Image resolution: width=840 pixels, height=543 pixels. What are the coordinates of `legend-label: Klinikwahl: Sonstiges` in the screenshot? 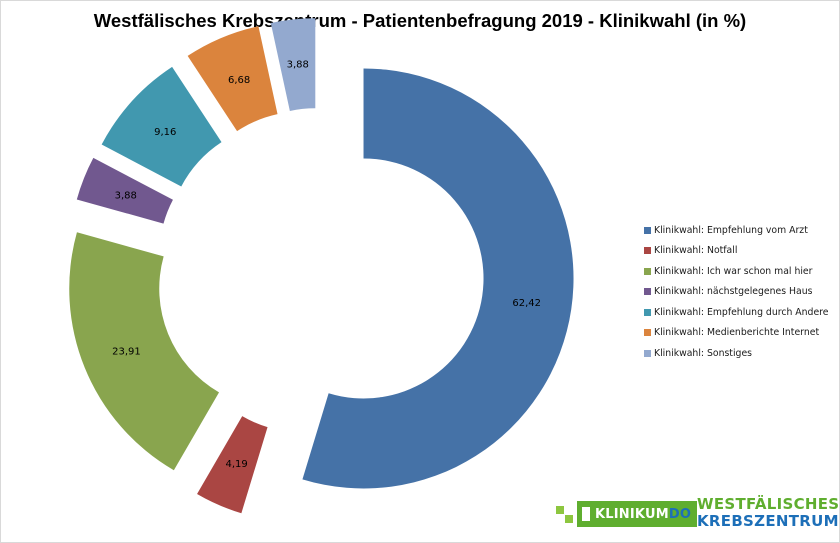 It's located at (703, 353).